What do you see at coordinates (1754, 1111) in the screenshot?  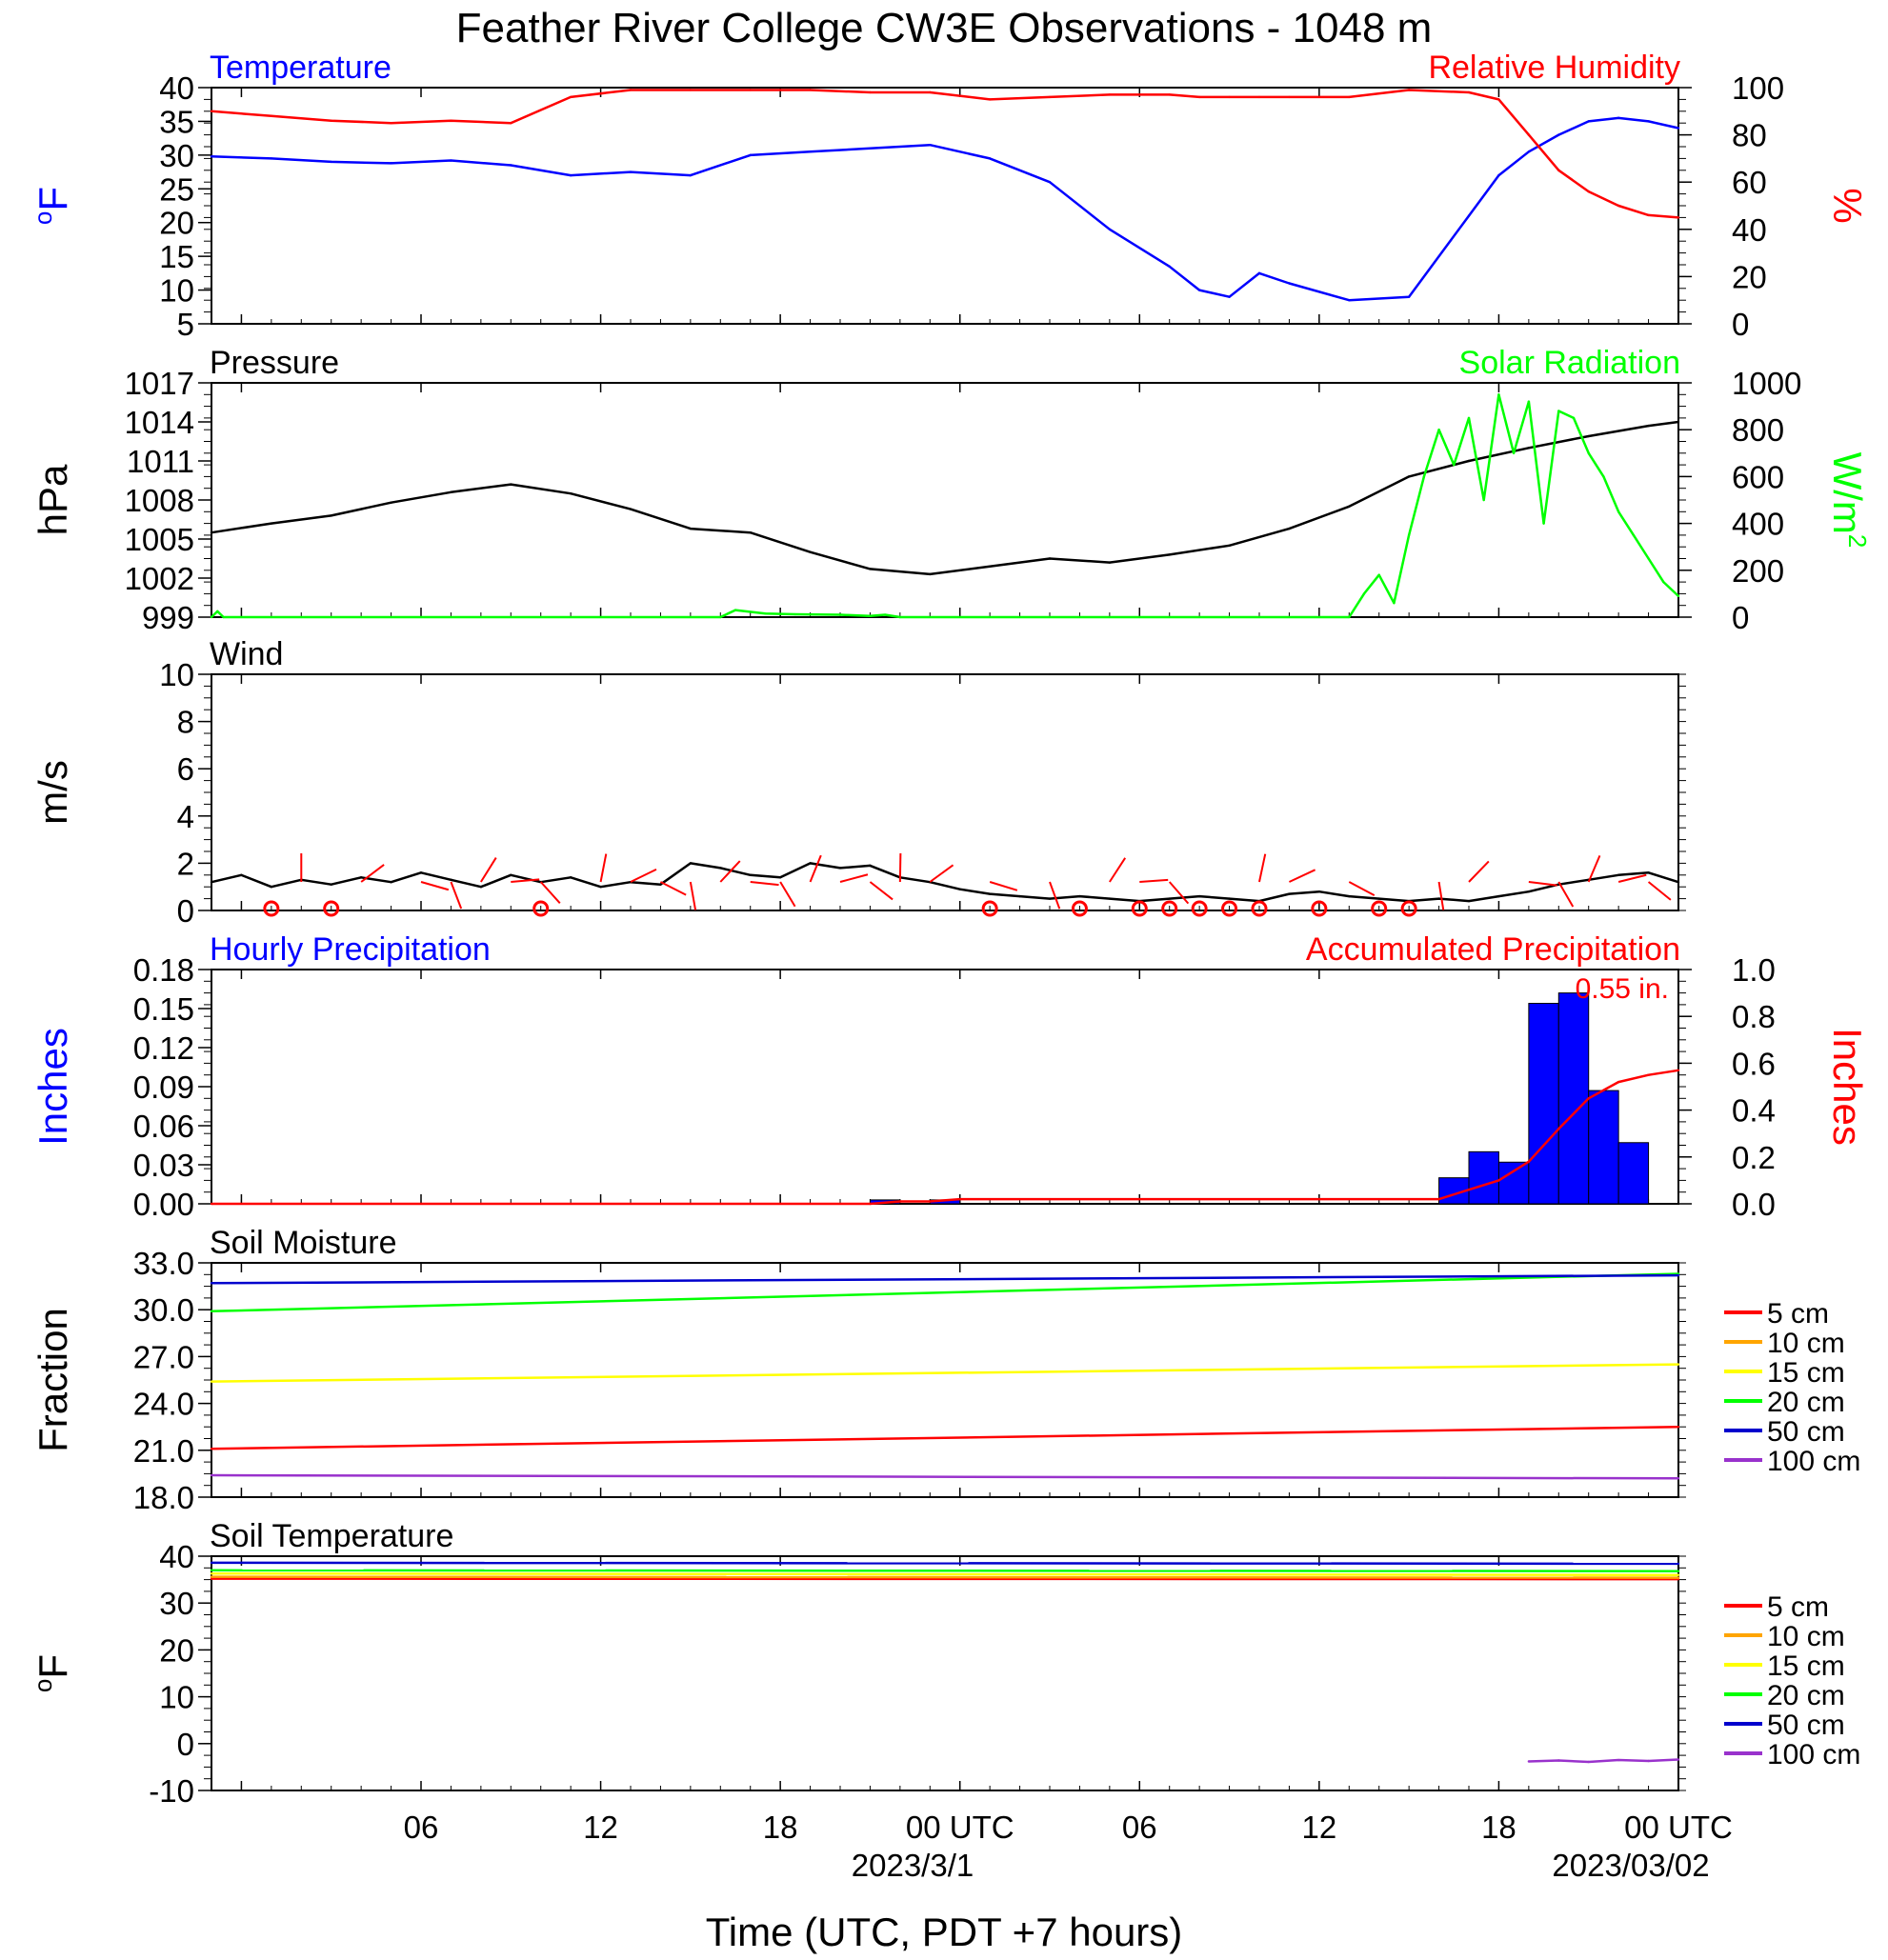 I see `y-tick-label-right: 0.4` at bounding box center [1754, 1111].